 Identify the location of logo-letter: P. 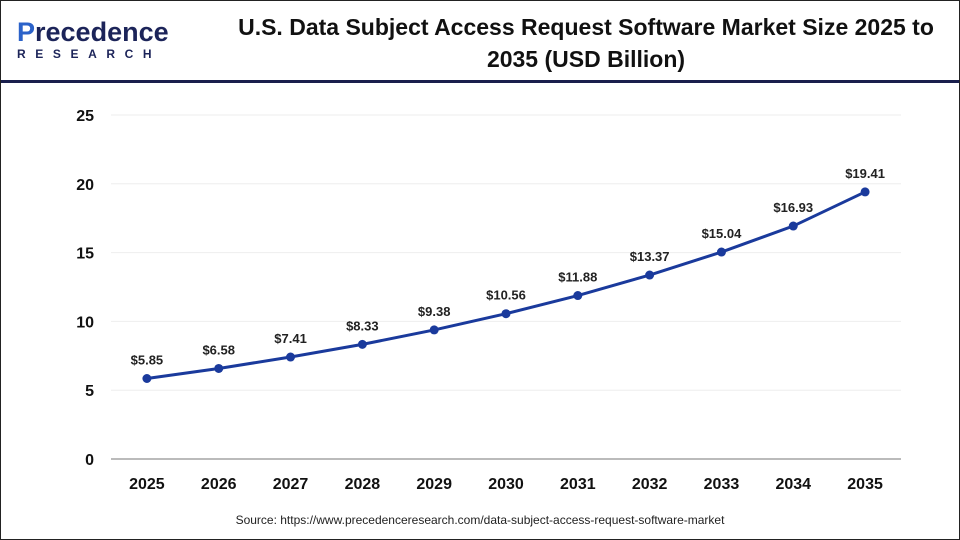
(26, 32).